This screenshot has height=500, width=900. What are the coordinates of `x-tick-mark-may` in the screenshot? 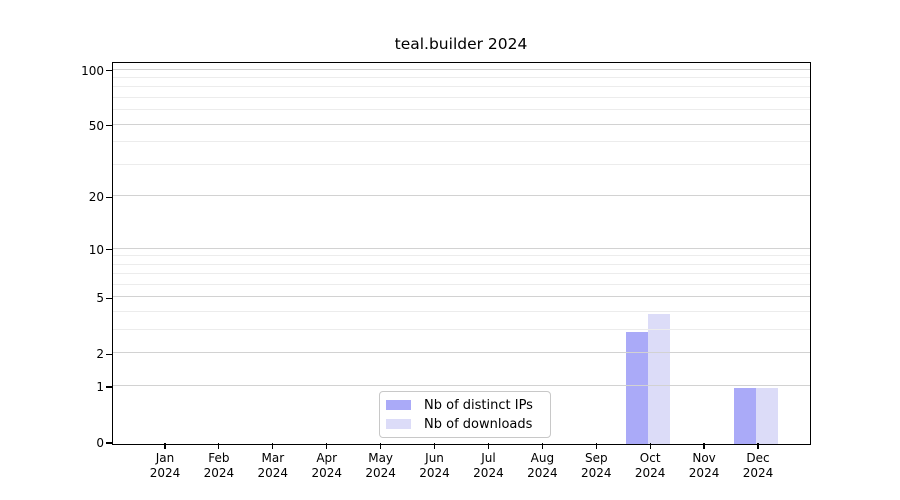 It's located at (381, 446).